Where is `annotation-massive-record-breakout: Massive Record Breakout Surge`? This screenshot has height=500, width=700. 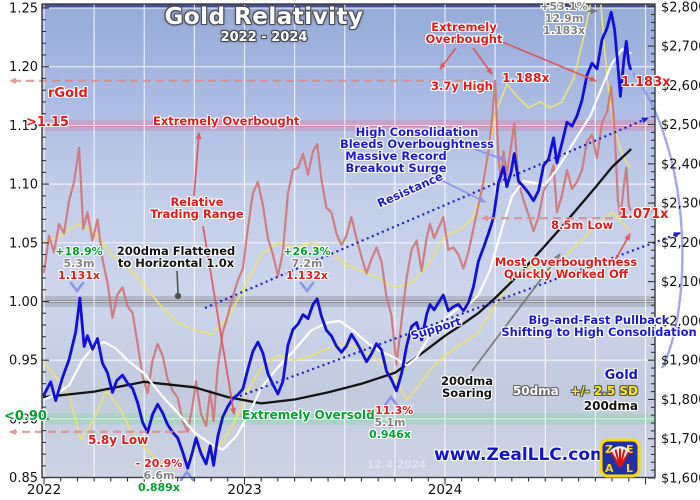
annotation-massive-record-breakout: Massive Record Breakout Surge is located at coordinates (396, 162).